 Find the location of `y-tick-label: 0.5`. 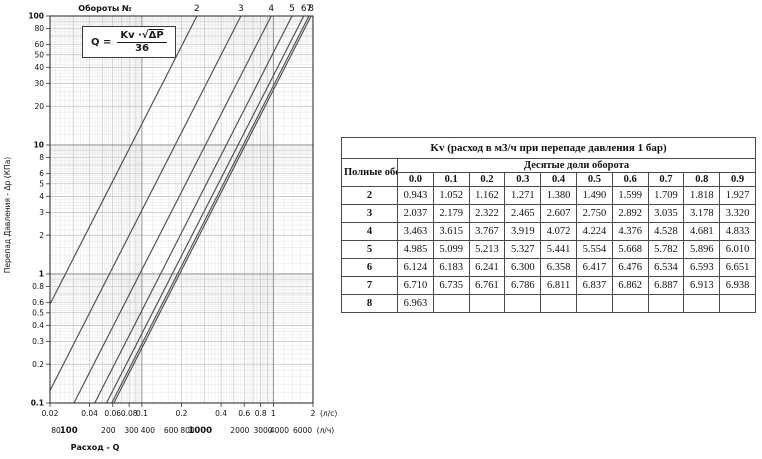

y-tick-label: 0.5 is located at coordinates (38, 312).